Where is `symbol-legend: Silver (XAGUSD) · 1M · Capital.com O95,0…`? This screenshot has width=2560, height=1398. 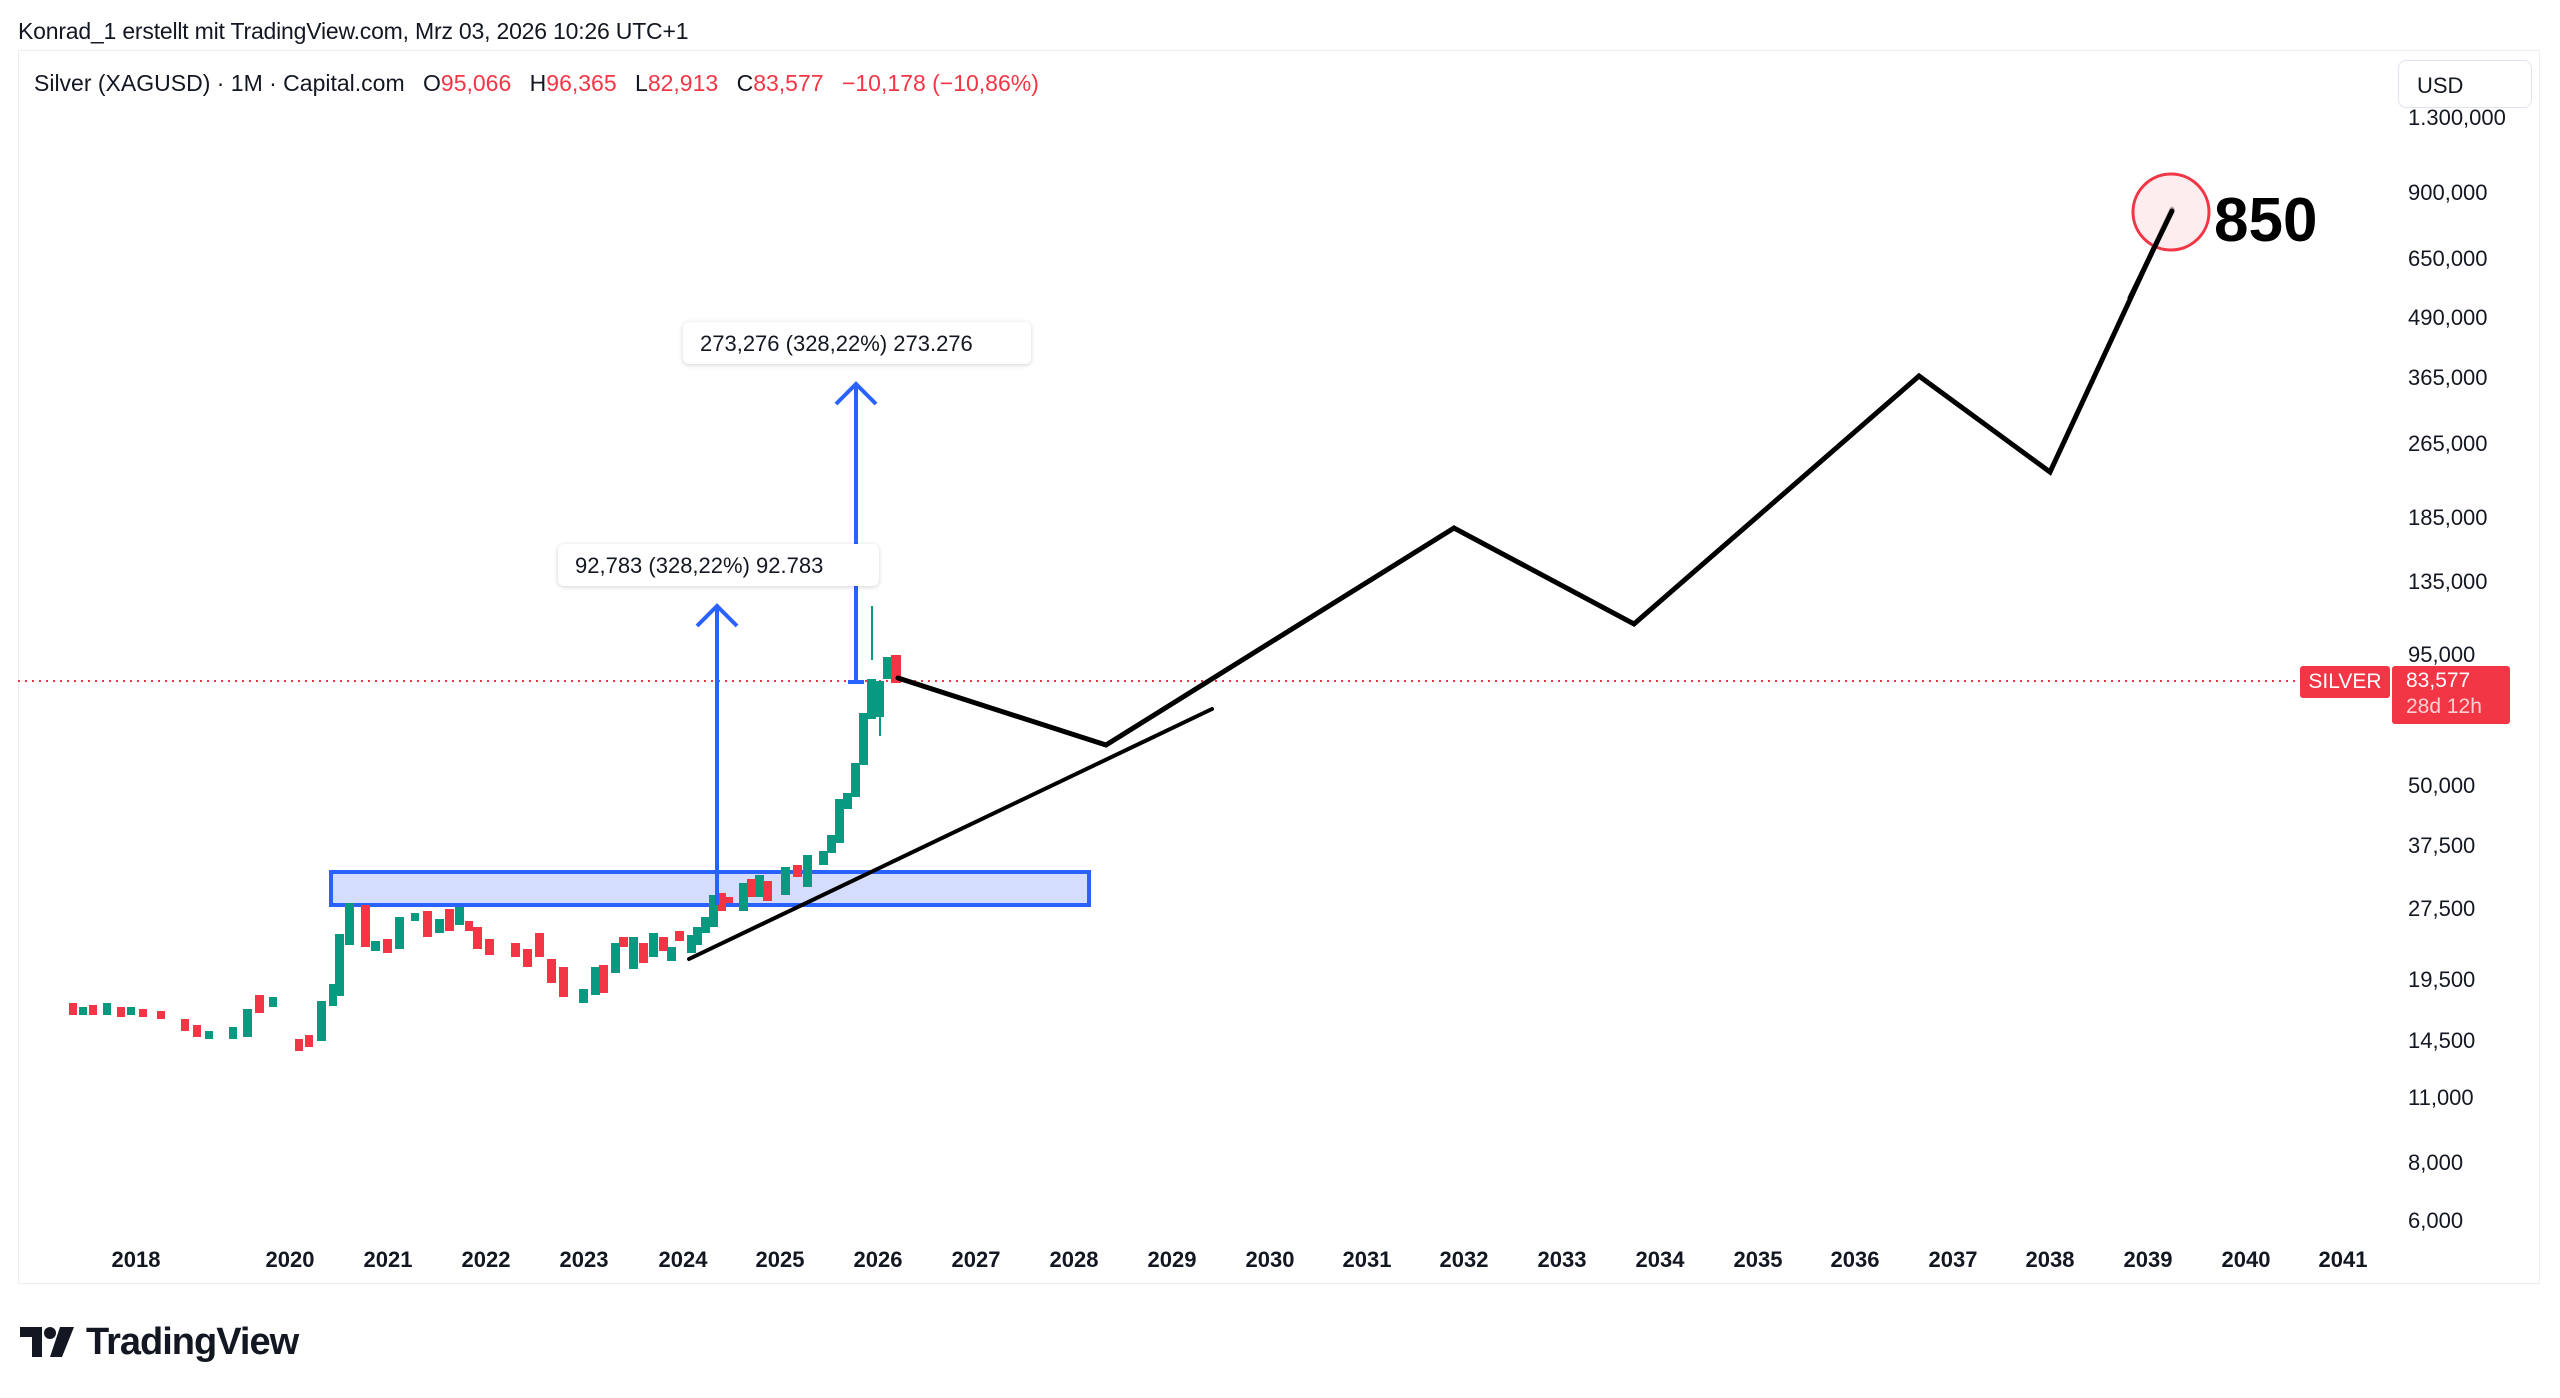 symbol-legend: Silver (XAGUSD) · 1M · Capital.com O95,0… is located at coordinates (536, 83).